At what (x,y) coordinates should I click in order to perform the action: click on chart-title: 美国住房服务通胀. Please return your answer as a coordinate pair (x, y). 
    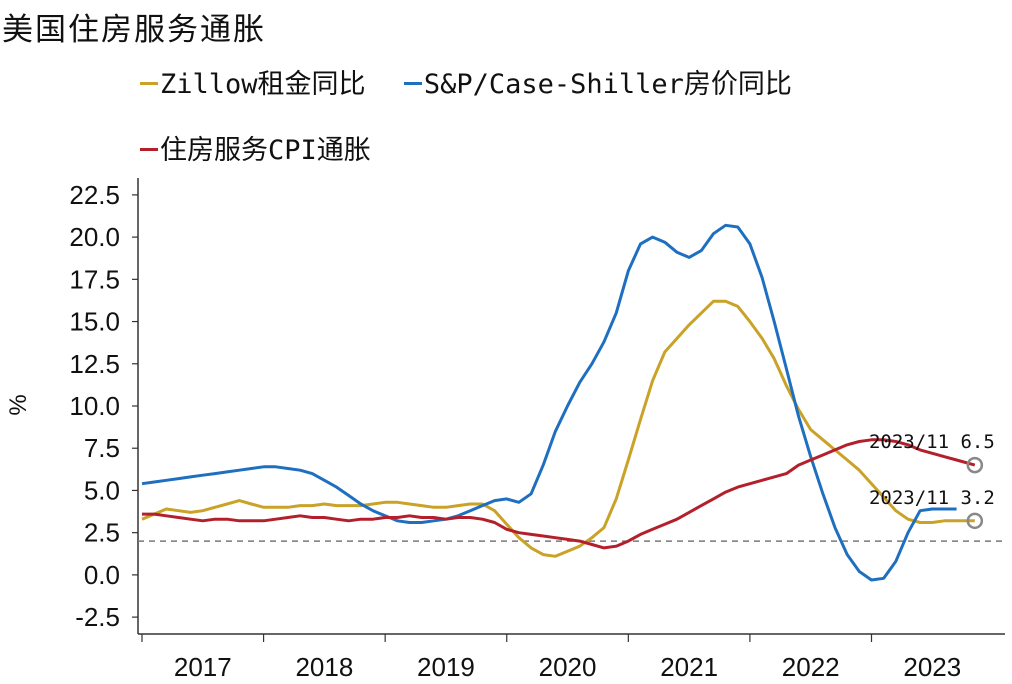
    Looking at the image, I should click on (134, 30).